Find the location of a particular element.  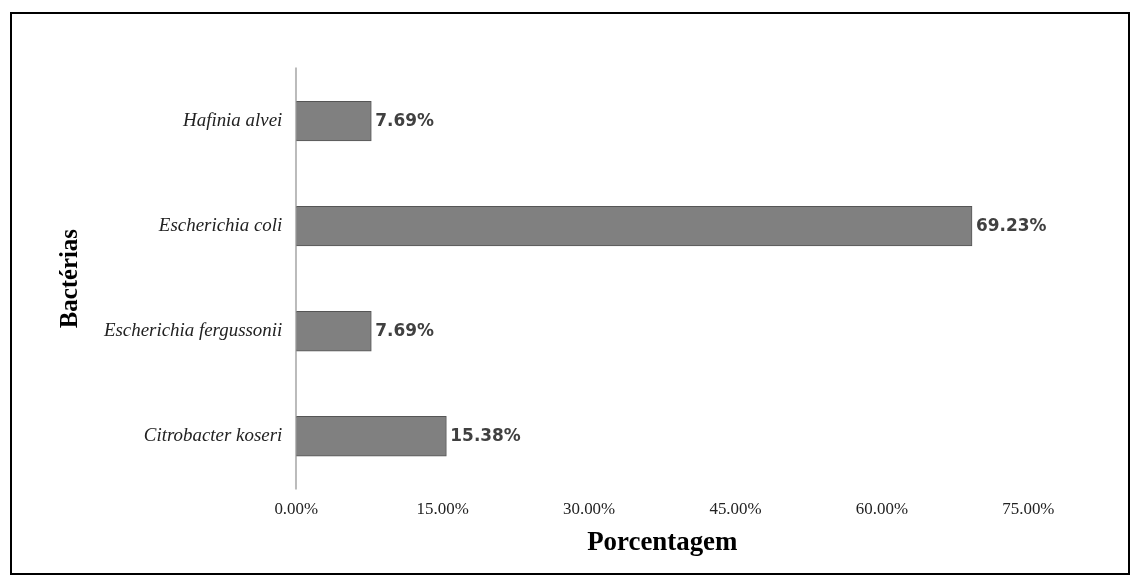

x-tick-label: 60.00% is located at coordinates (882, 509).